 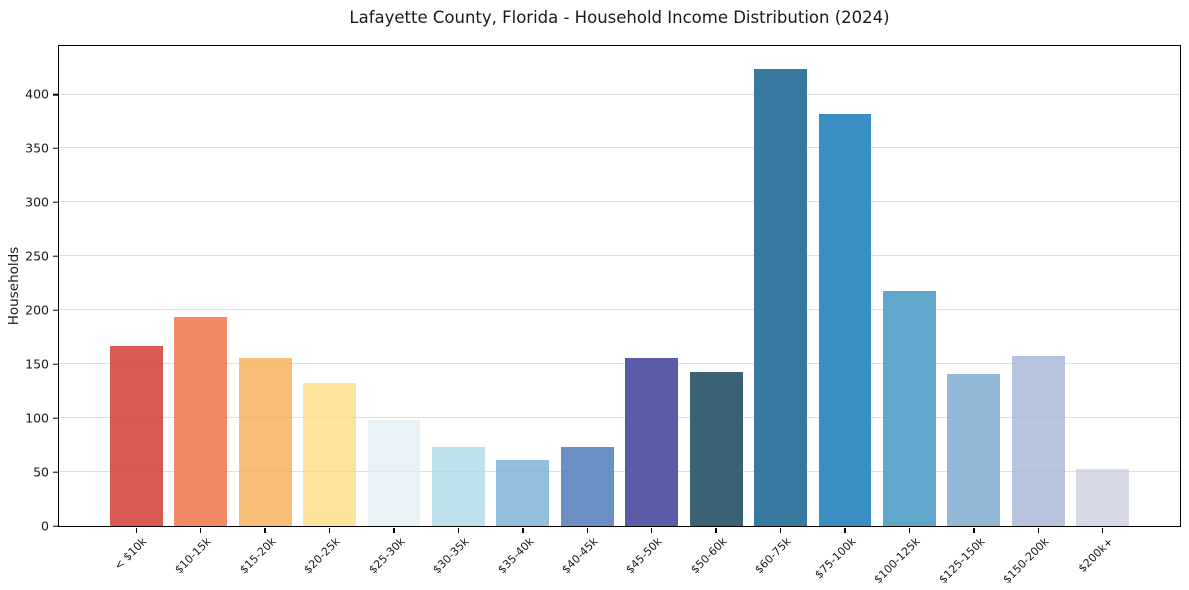 I want to click on gridline-overlay-y150, so click(x=619, y=364).